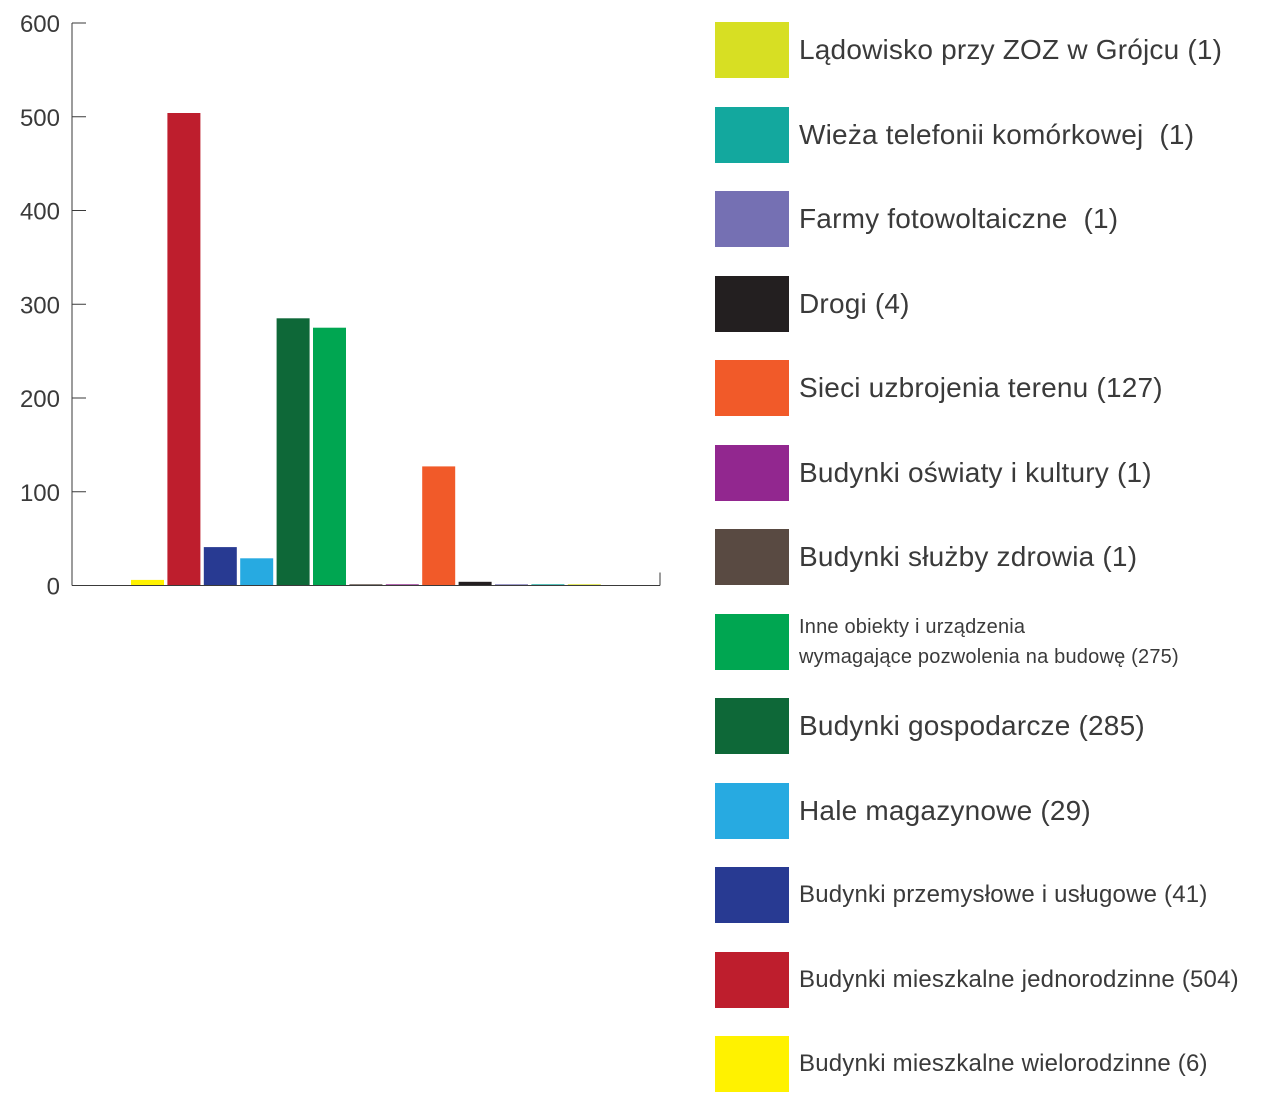 The width and height of the screenshot is (1277, 1096). What do you see at coordinates (40, 493) in the screenshot?
I see `y-tick-label: 100` at bounding box center [40, 493].